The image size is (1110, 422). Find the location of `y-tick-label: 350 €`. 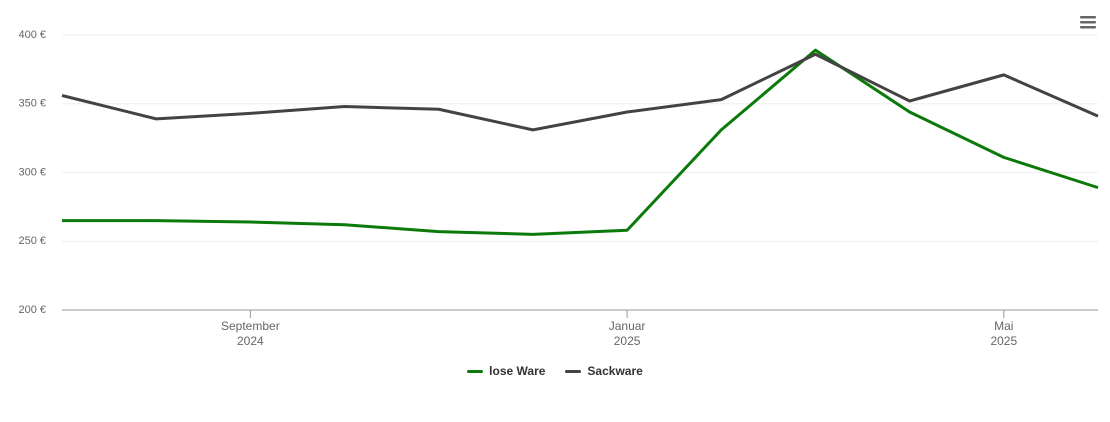

y-tick-label: 350 € is located at coordinates (32, 104).